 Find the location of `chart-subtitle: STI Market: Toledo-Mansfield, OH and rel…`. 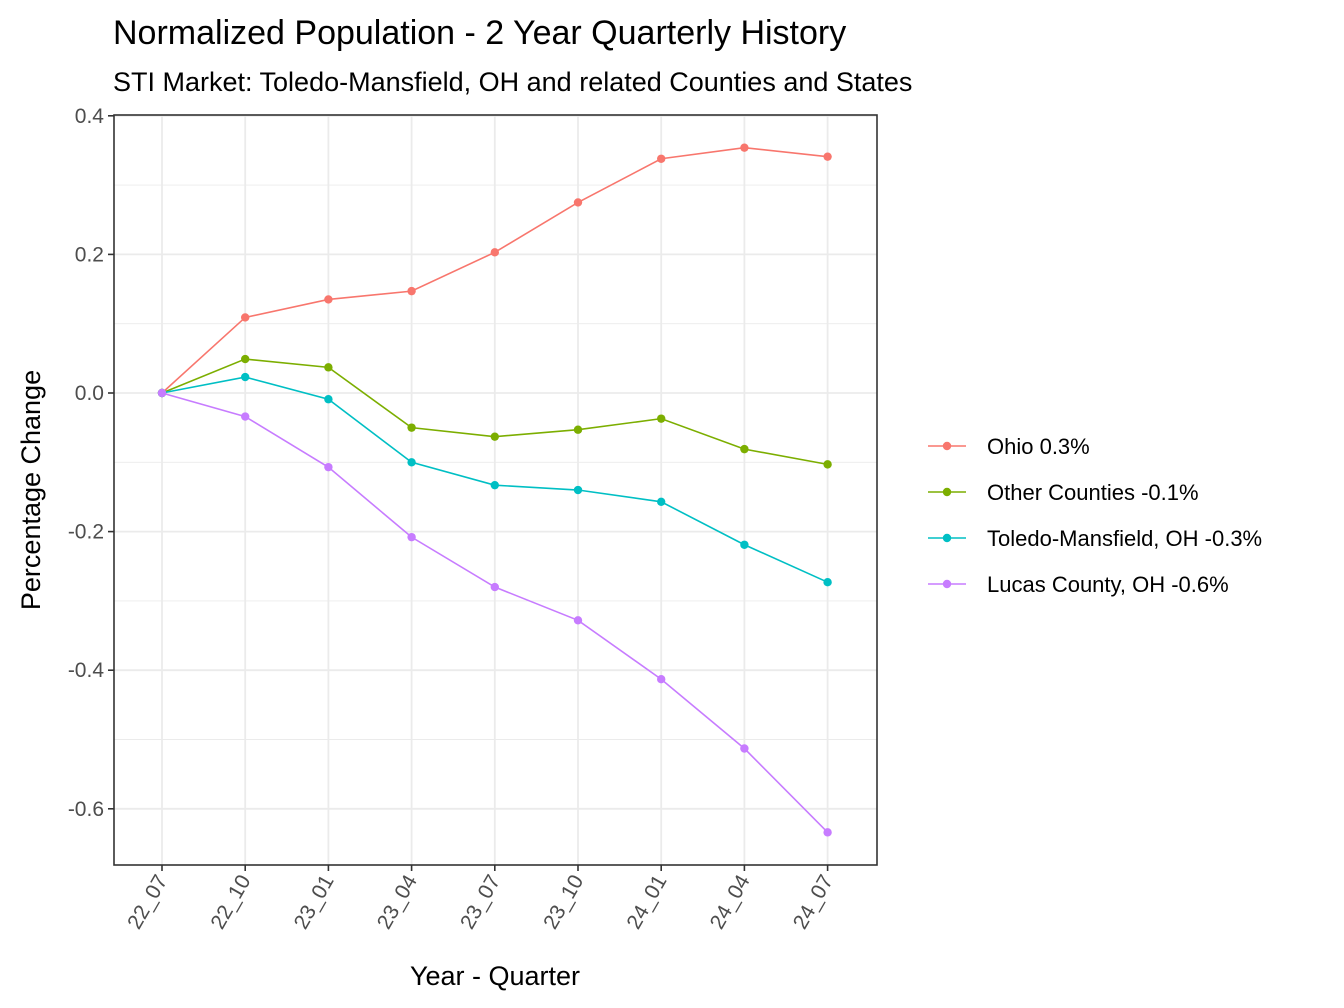

chart-subtitle: STI Market: Toledo-Mansfield, OH and rel… is located at coordinates (512, 82).